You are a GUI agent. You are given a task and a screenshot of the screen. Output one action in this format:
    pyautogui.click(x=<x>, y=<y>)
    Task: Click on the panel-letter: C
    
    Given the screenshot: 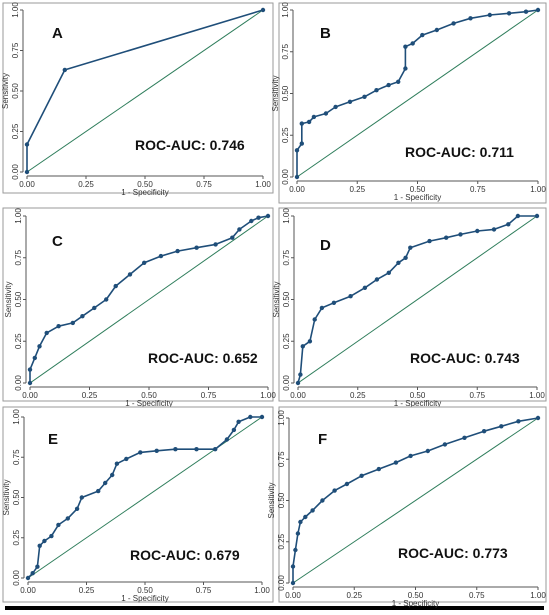 What is the action you would take?
    pyautogui.click(x=57, y=241)
    